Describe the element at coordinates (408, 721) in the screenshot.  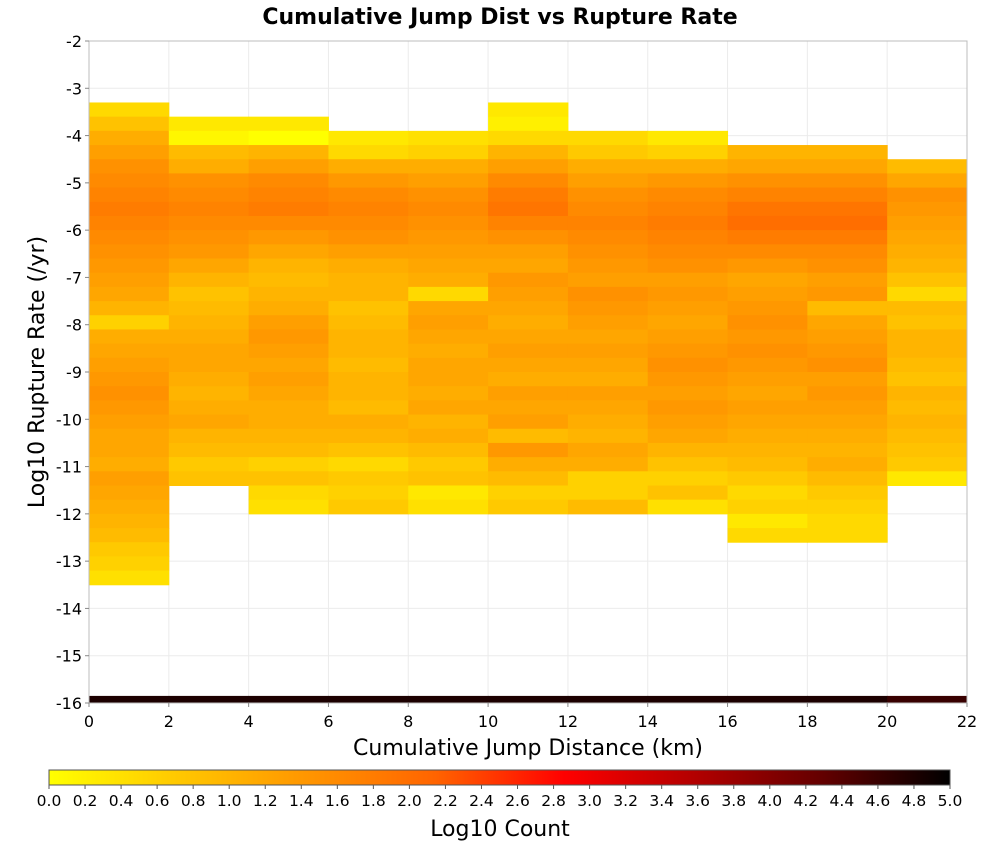
I see `x-tick-label: 8` at that location.